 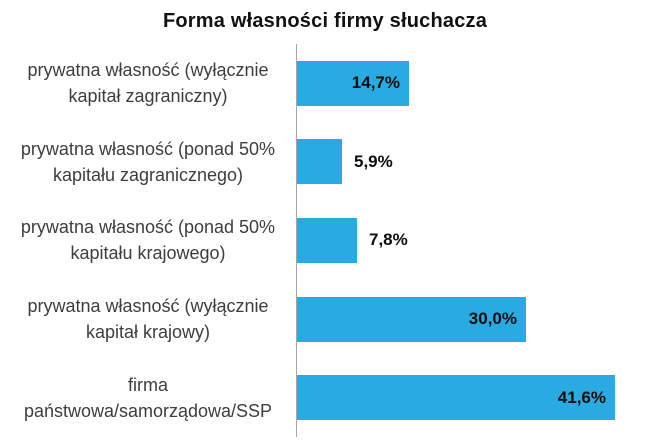 I want to click on value-label: 41,6%, so click(x=581, y=397).